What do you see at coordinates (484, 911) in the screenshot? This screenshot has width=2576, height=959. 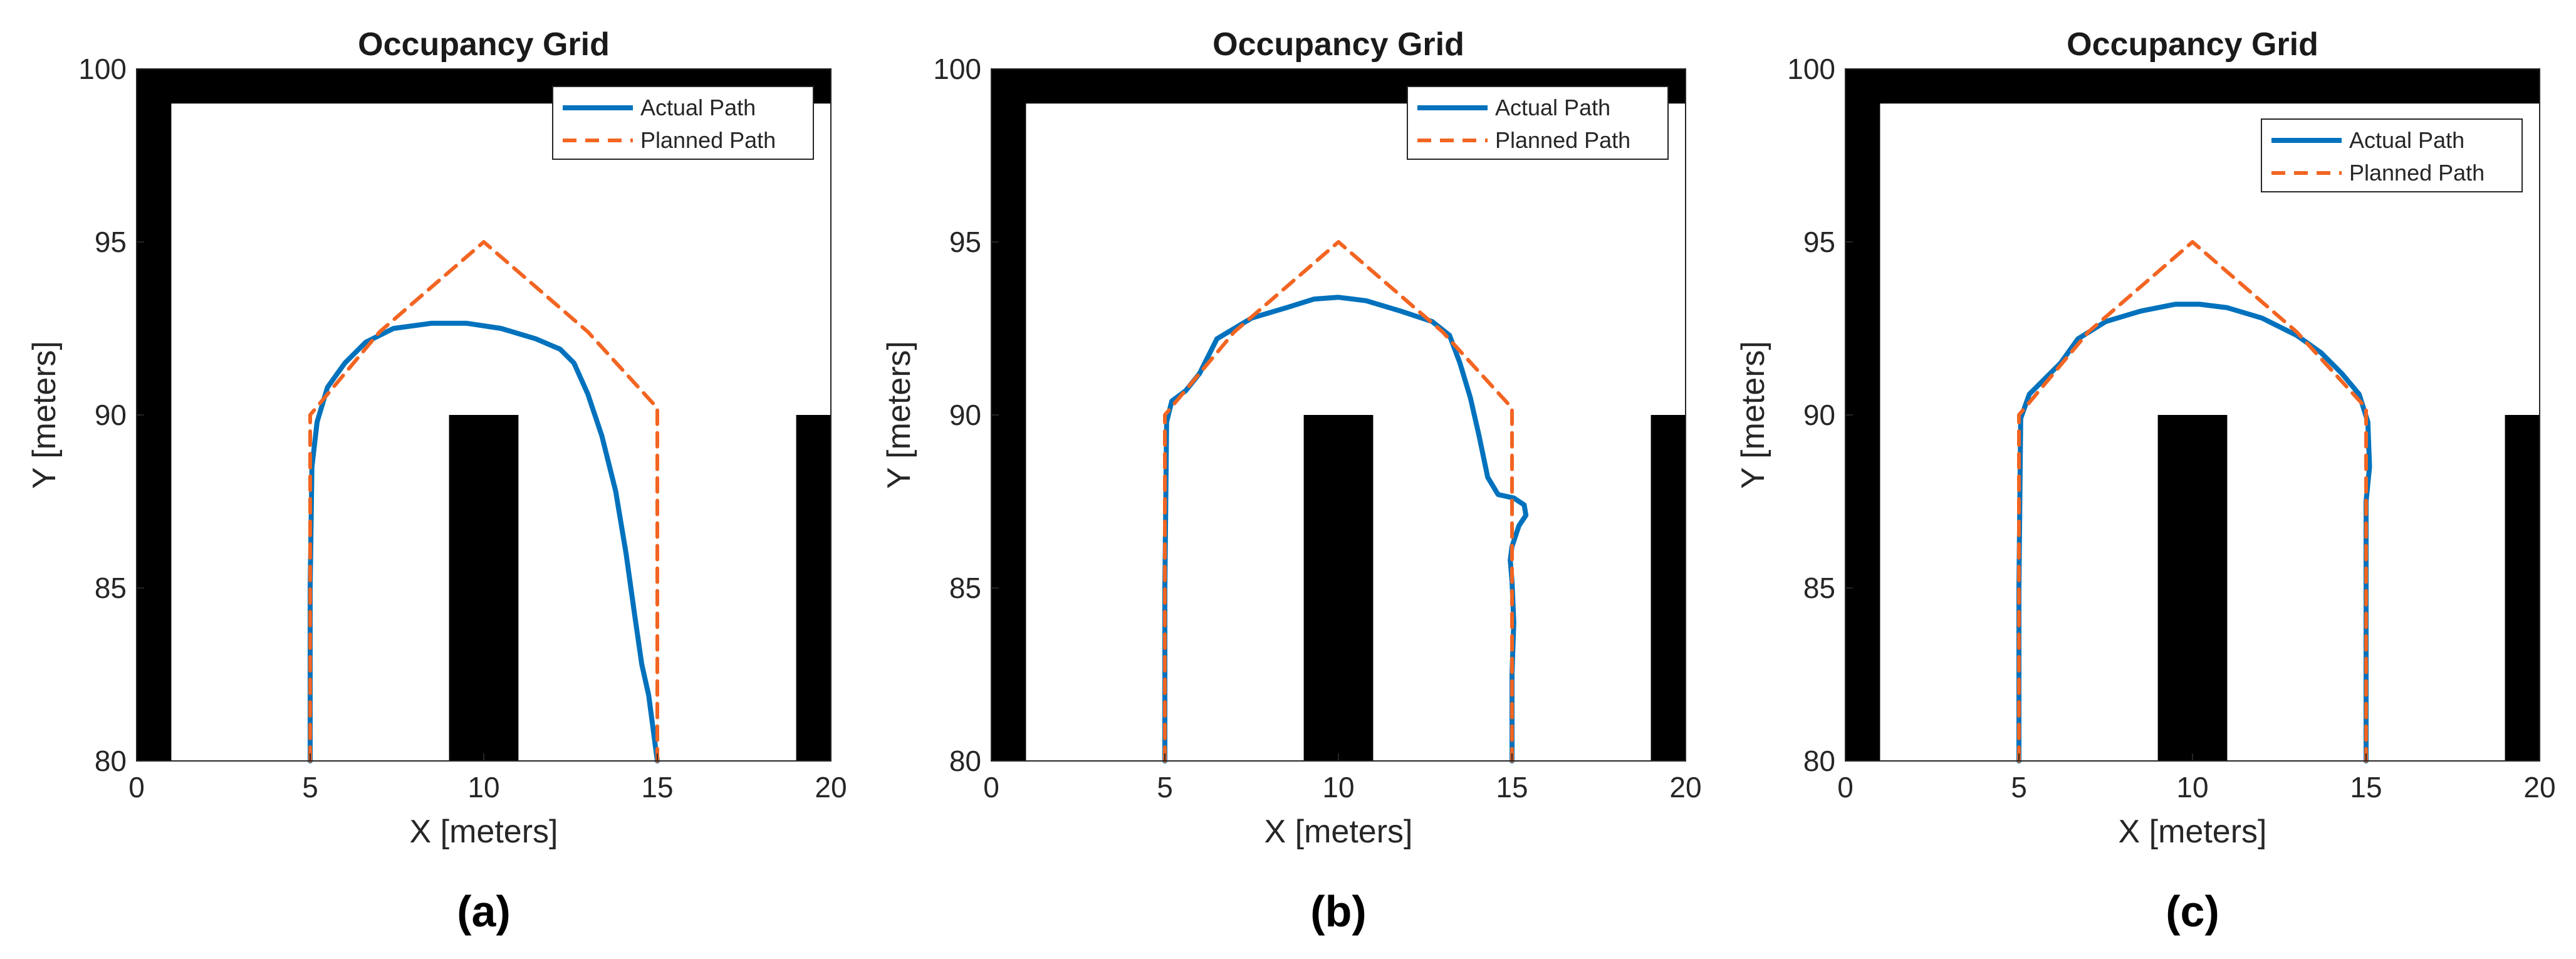 I see `panel-caption: (a)` at bounding box center [484, 911].